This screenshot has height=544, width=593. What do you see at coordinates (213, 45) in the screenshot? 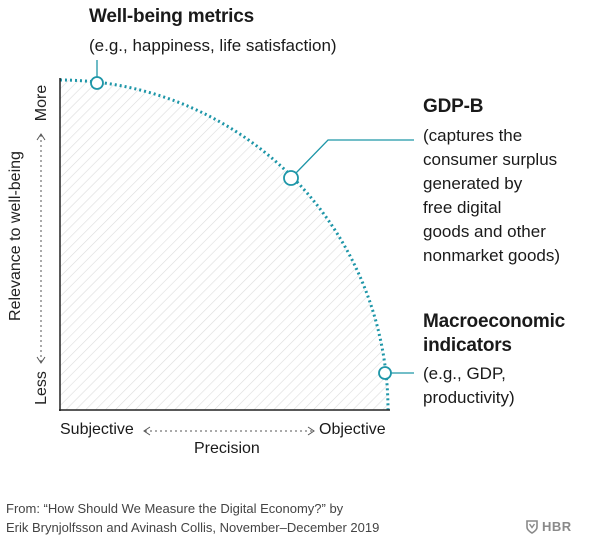
I see `wellbeing-desc: (e.g., happiness, life satisfaction)` at bounding box center [213, 45].